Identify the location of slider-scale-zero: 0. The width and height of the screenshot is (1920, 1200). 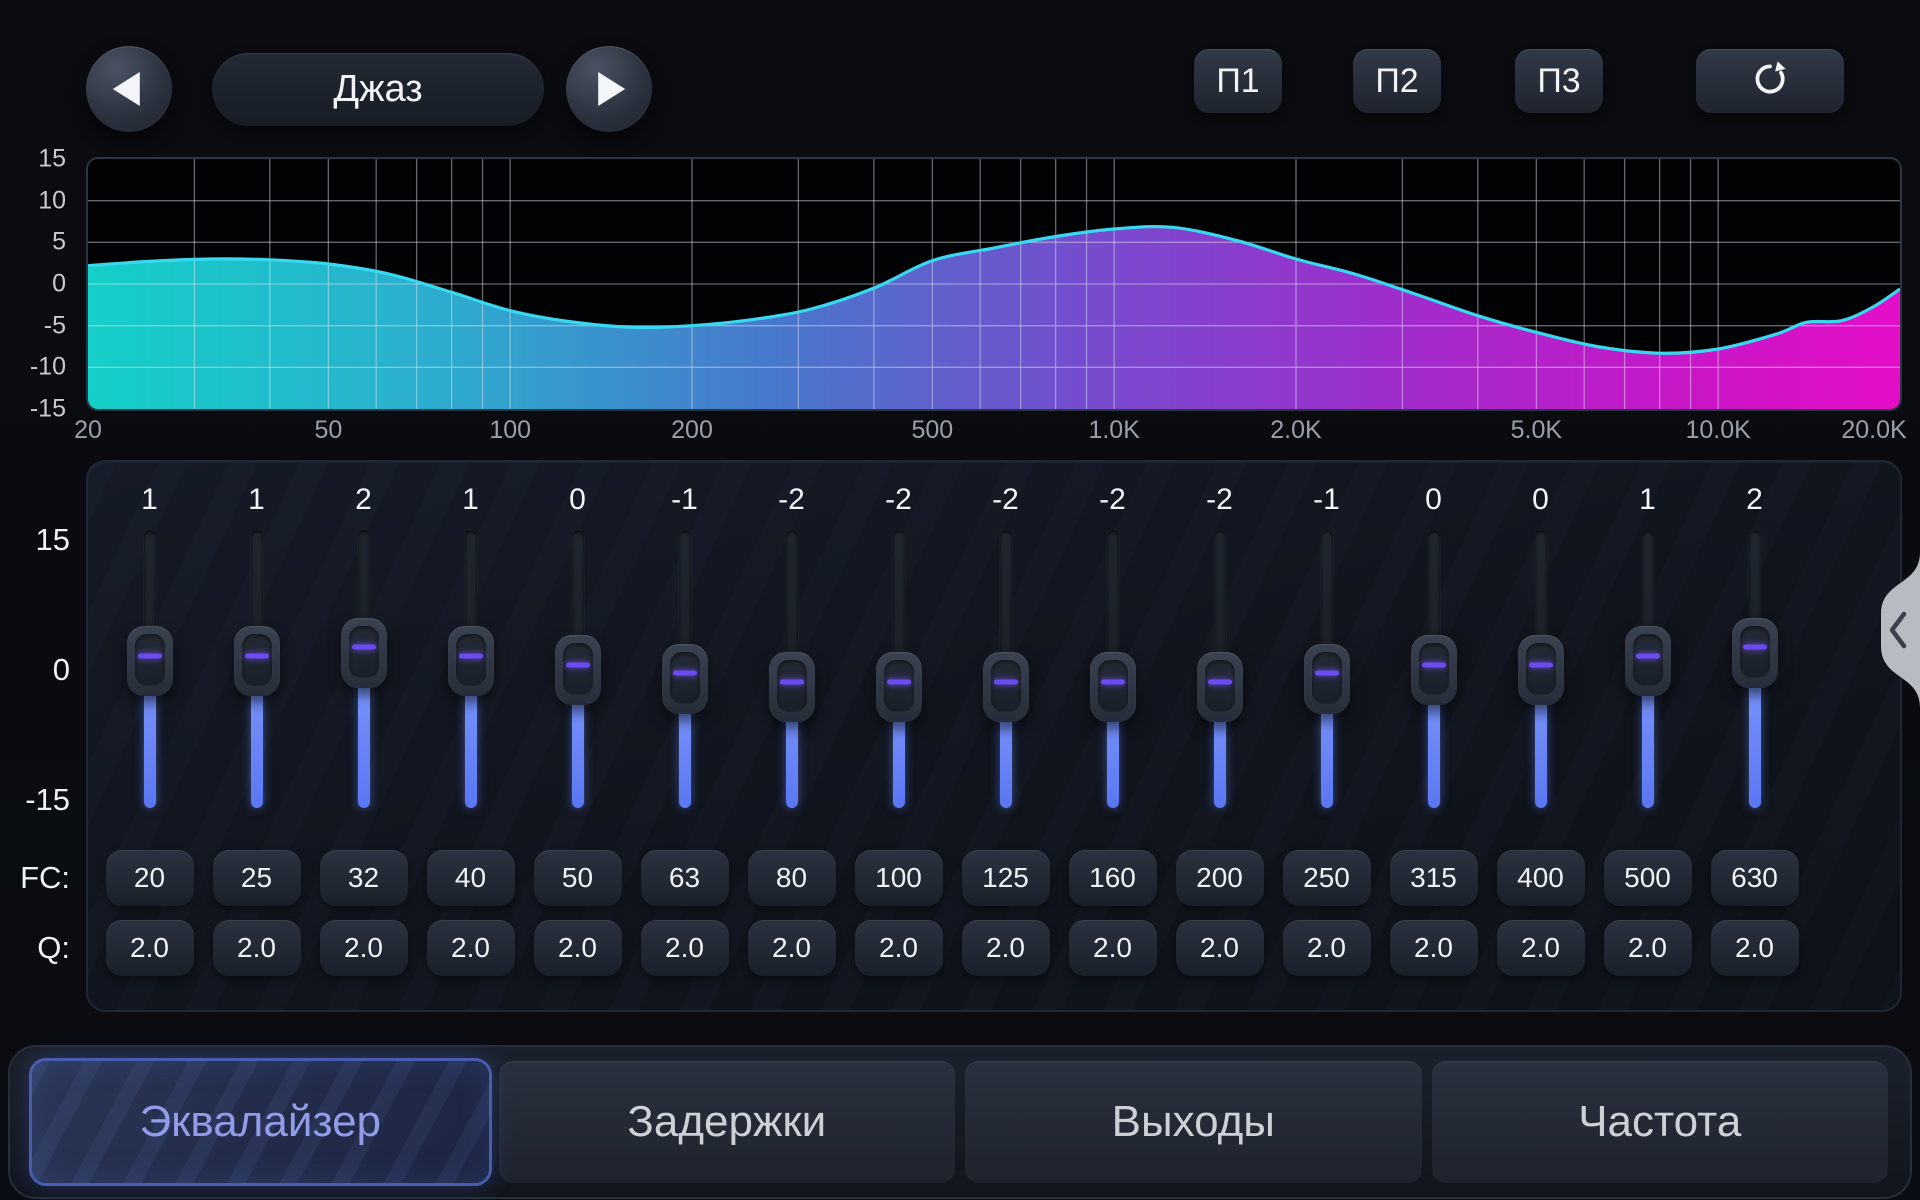
(61, 669).